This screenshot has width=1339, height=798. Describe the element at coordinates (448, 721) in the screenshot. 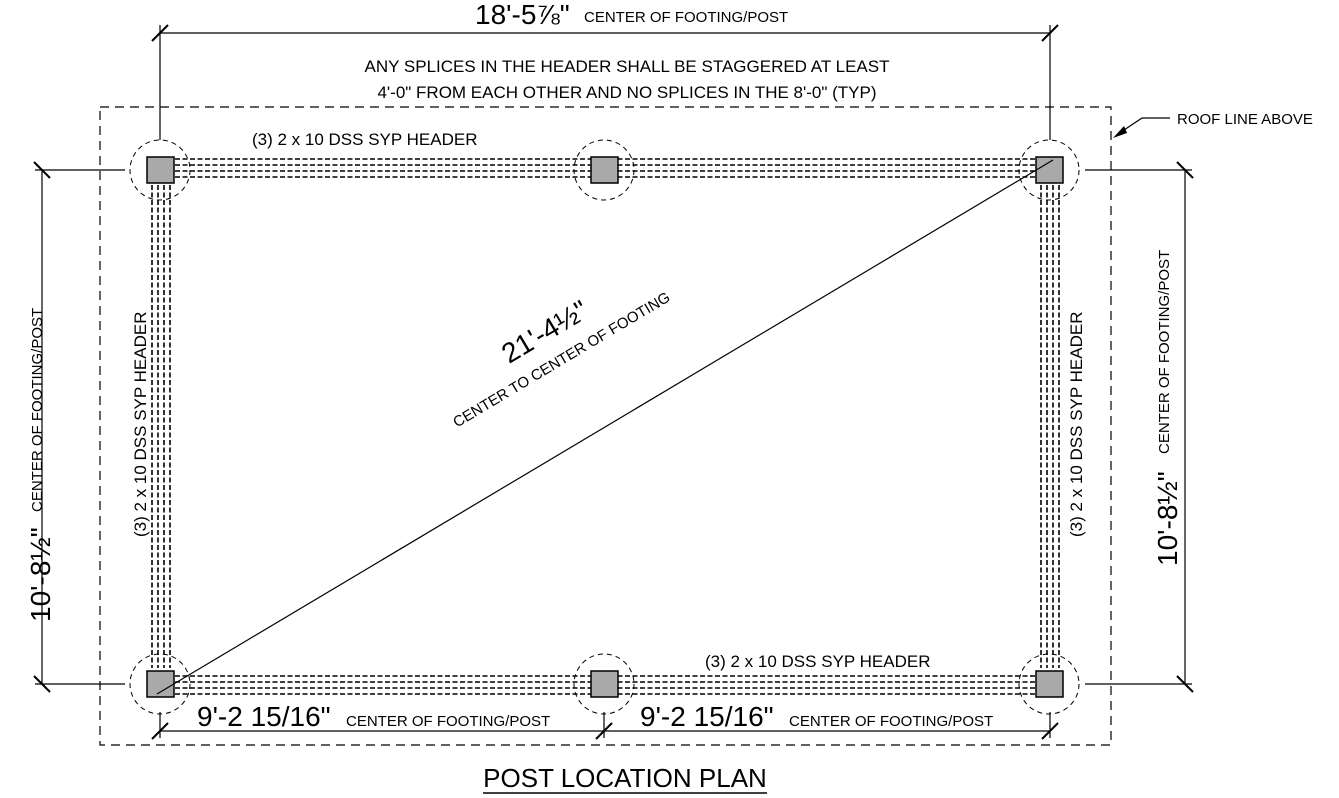

I see `dim-bottom-left-label: CENTER OF FOOTING/POST` at that location.